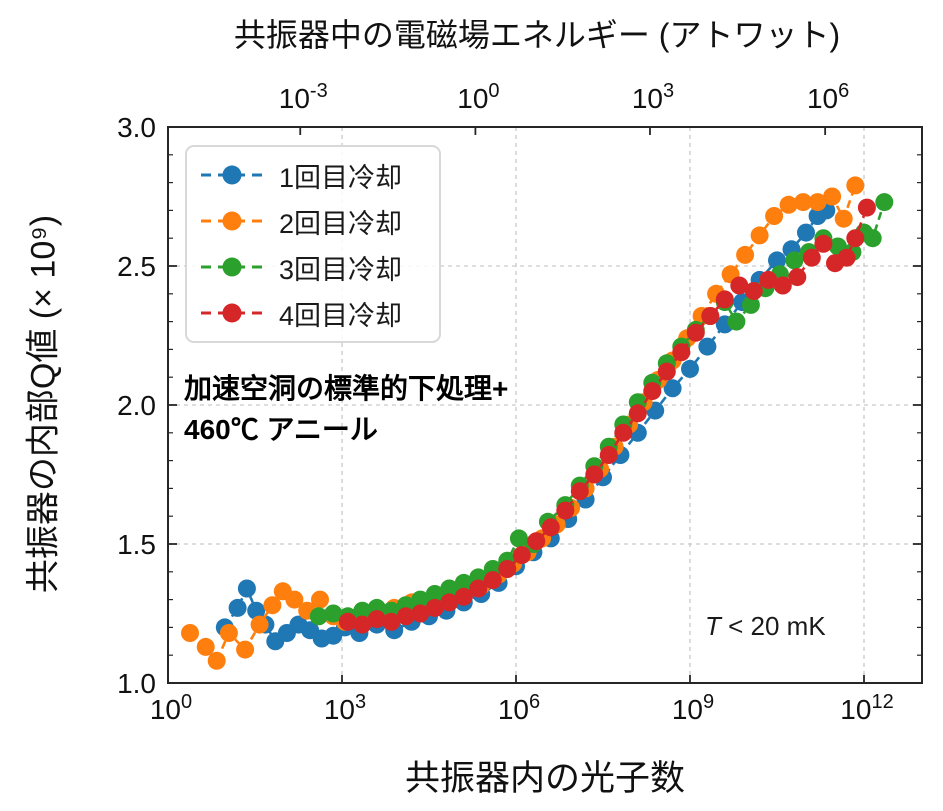 The image size is (943, 811). Describe the element at coordinates (341, 269) in the screenshot. I see `legend-label: 3回目冷却` at that location.